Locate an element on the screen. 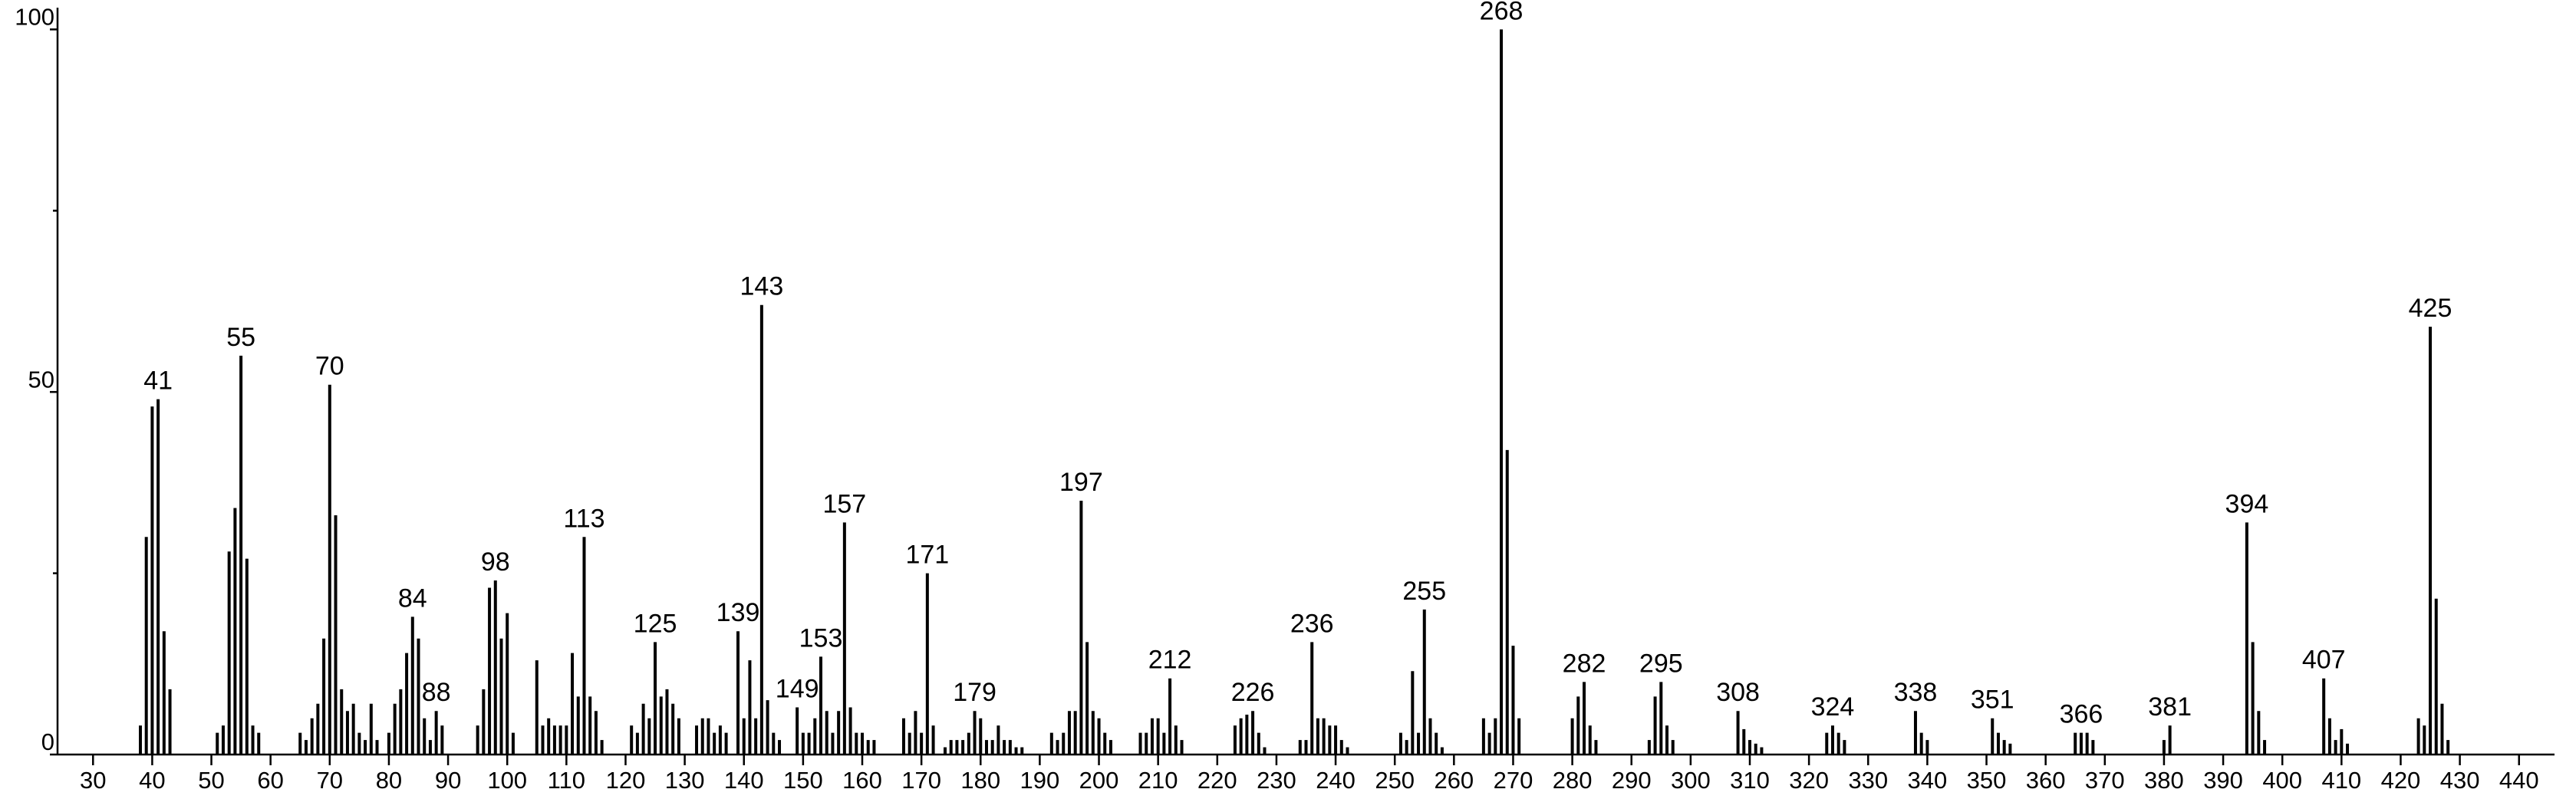  peak-label: 268 is located at coordinates (1502, 12).